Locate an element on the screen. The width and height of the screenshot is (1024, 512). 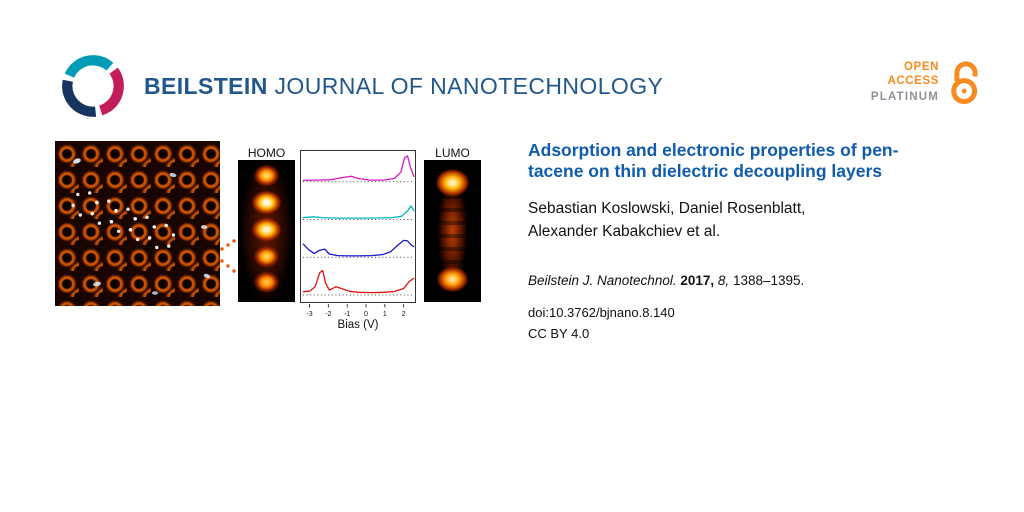
article-doi: doi:10.3762/bjnano.8.140 is located at coordinates (601, 312).